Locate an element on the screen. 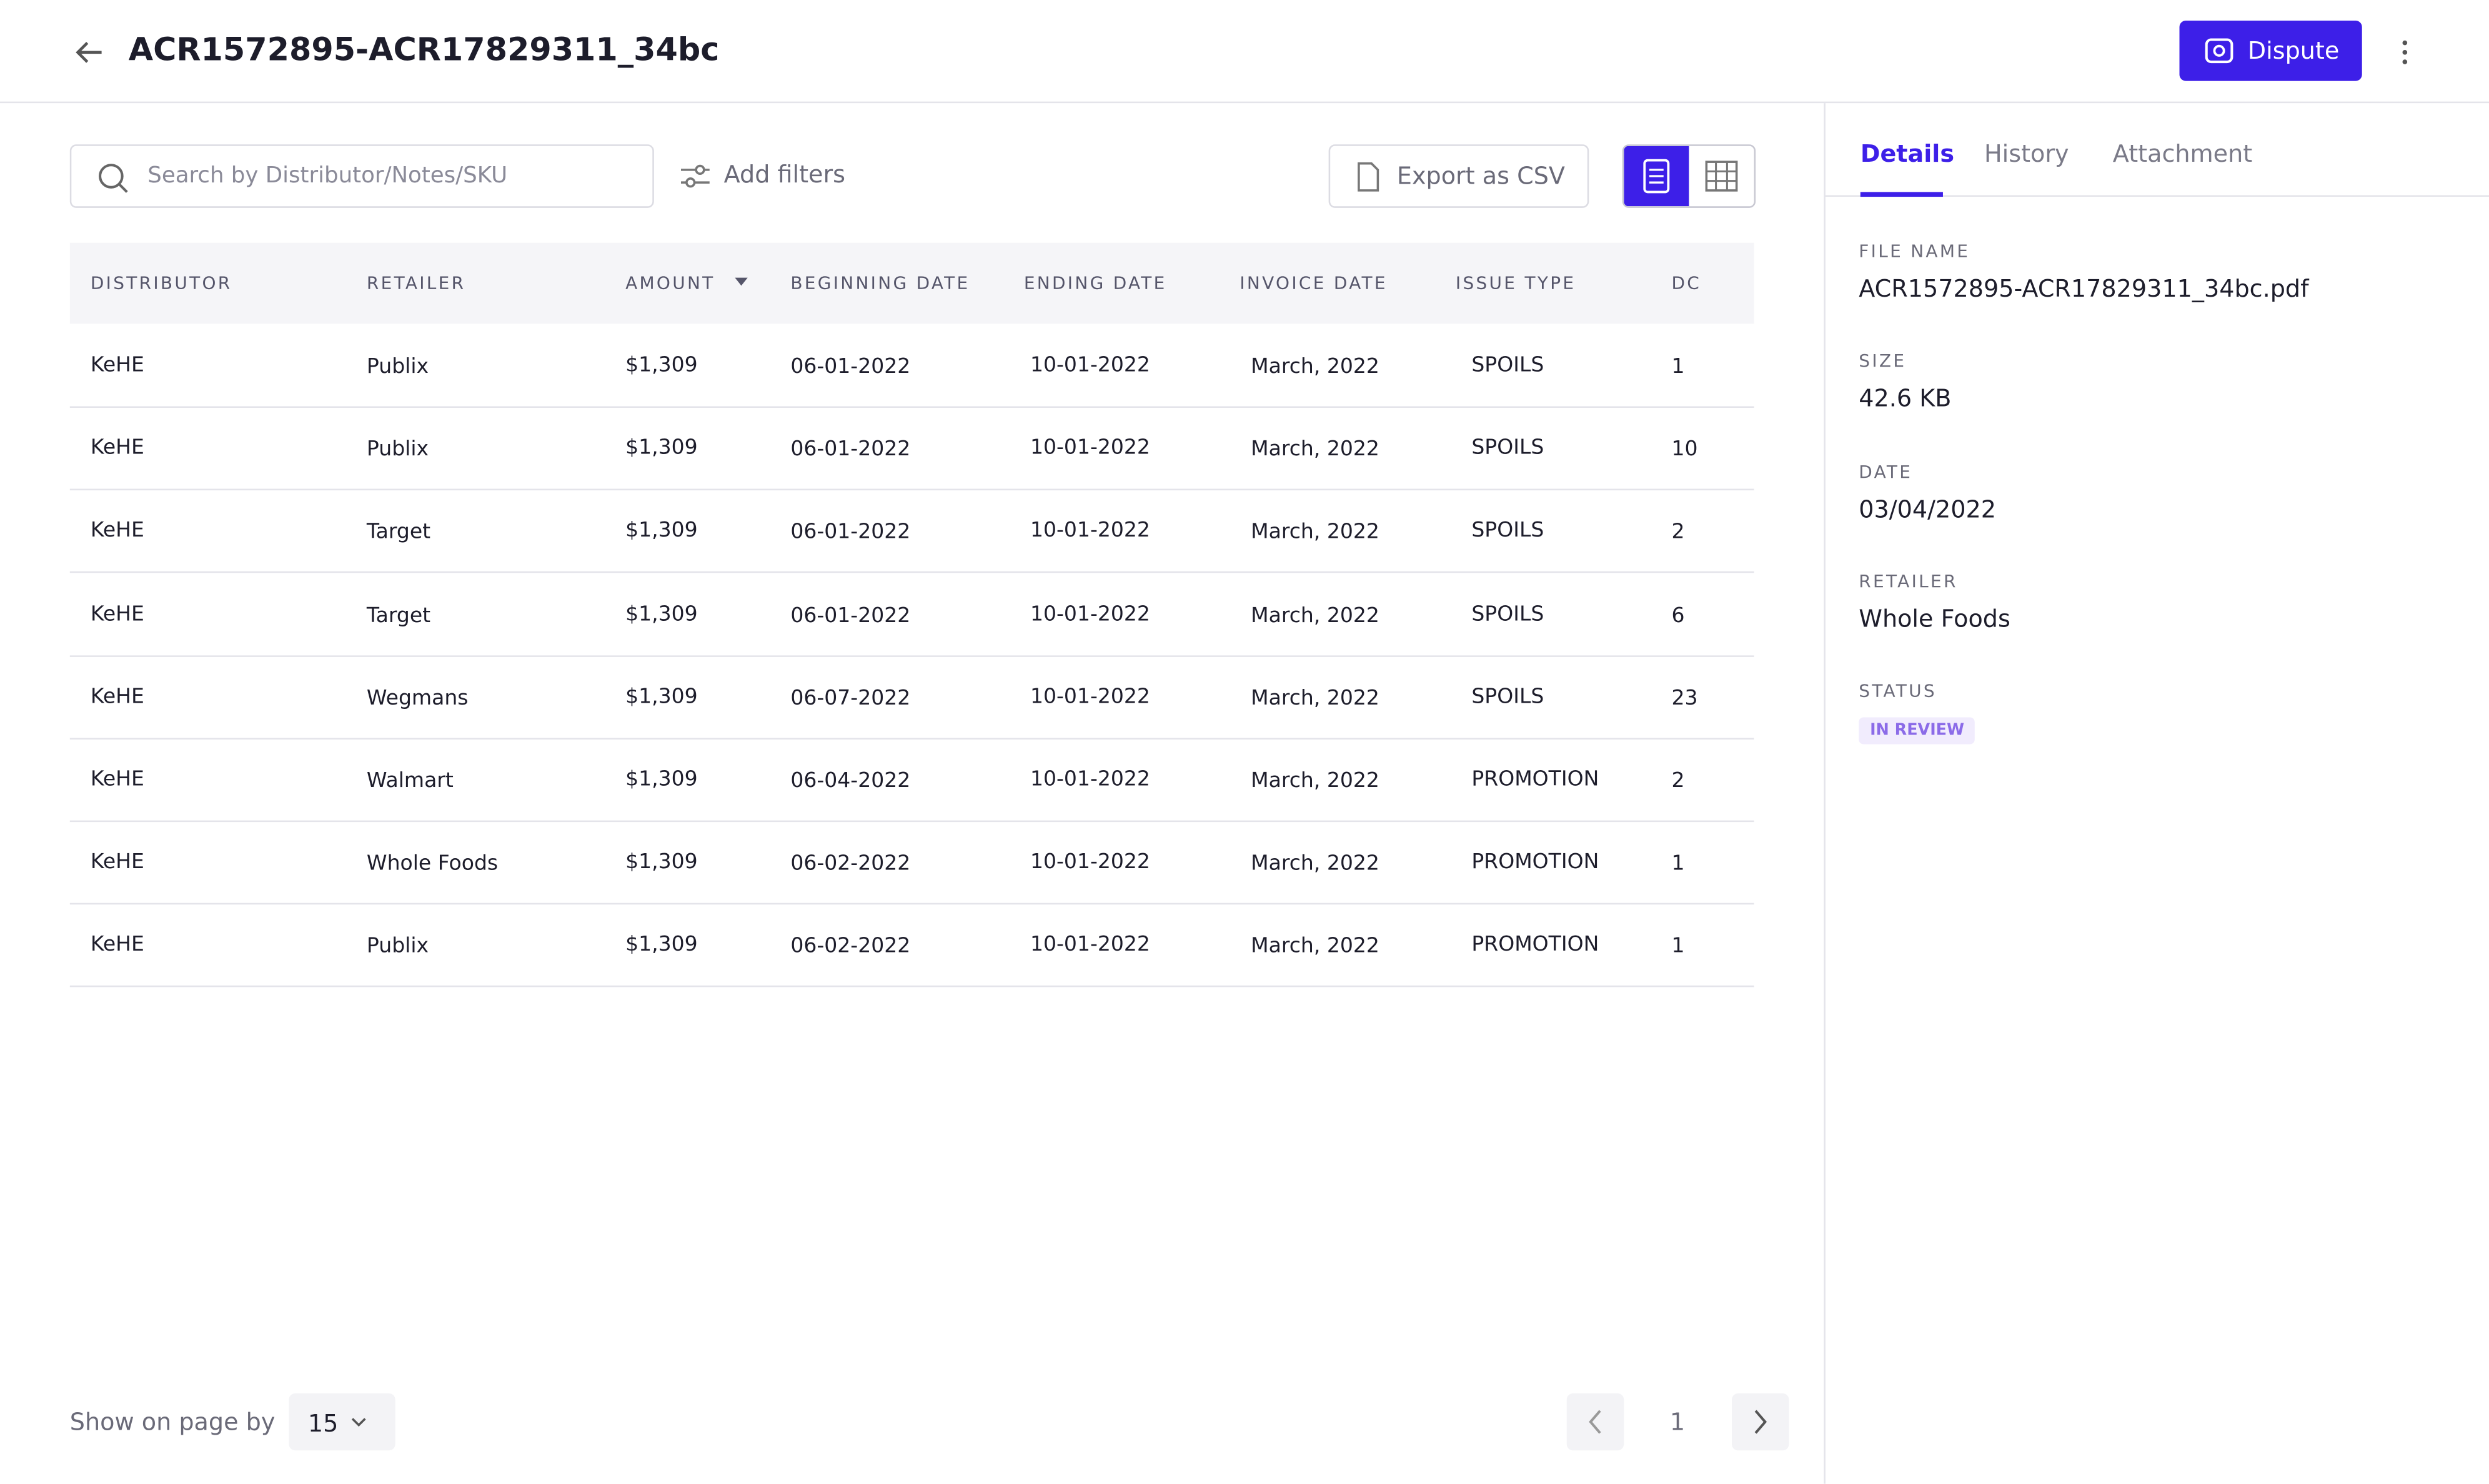 The height and width of the screenshot is (1484, 2489). column-header: DC is located at coordinates (1686, 283).